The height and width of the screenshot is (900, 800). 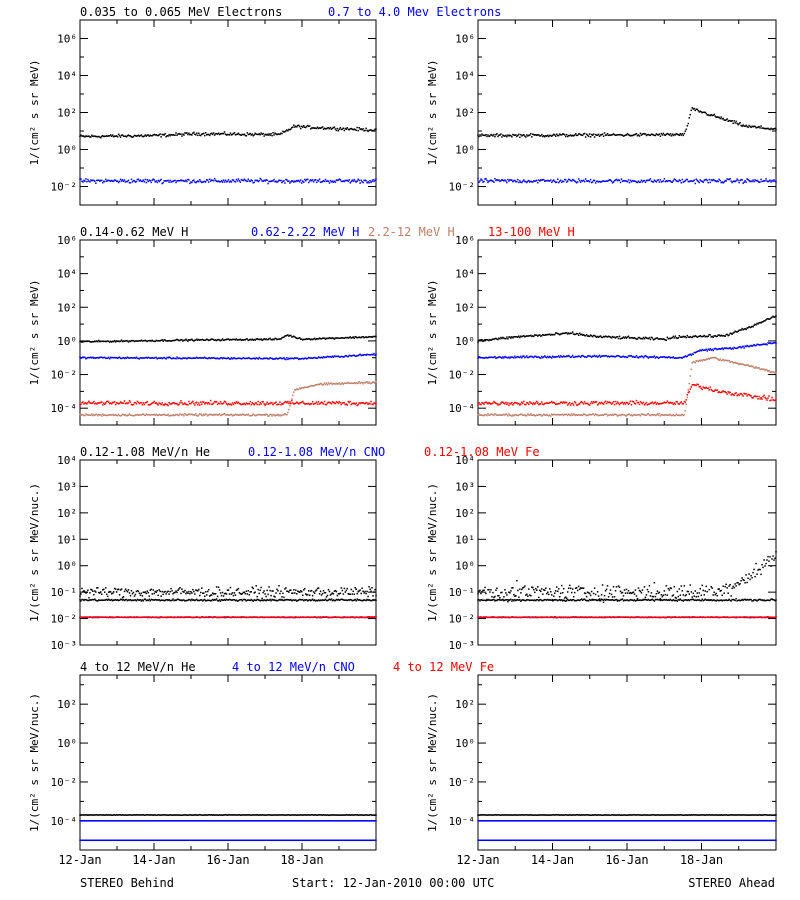 I want to click on plot-frame, so click(x=627, y=332).